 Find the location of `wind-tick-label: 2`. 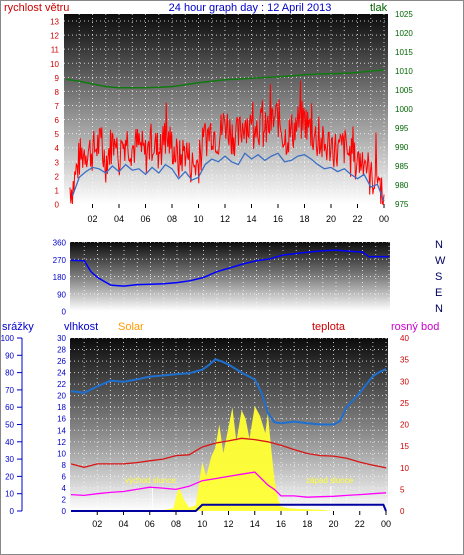

wind-tick-label: 2 is located at coordinates (57, 176).